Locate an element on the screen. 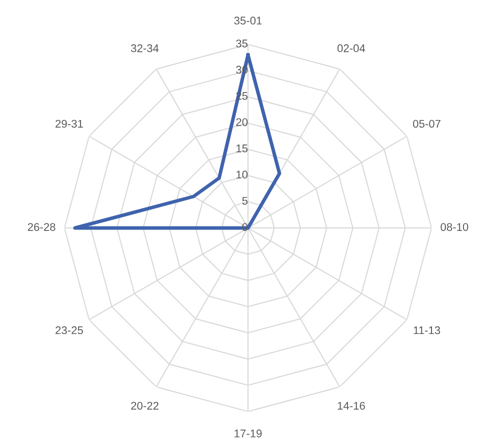 The height and width of the screenshot is (447, 496). spoke-label: 26-28 is located at coordinates (42, 227).